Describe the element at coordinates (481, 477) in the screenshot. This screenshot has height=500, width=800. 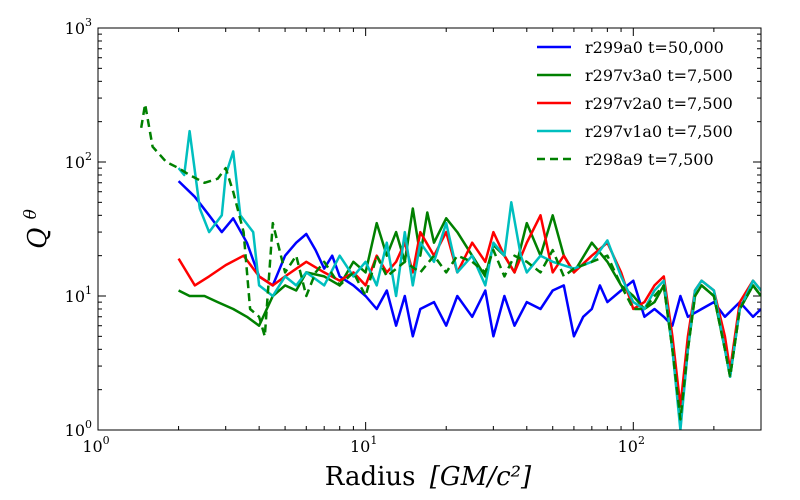
I see `x-axis-title-unit: [GM/c²]` at that location.